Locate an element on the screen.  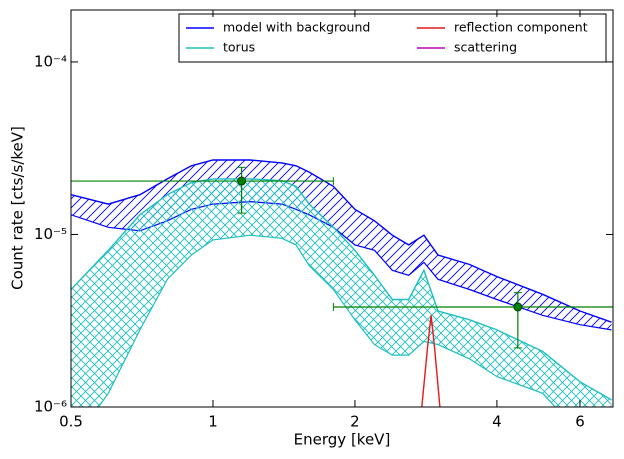
y-tick-label: 10⁻⁶ is located at coordinates (50, 407).